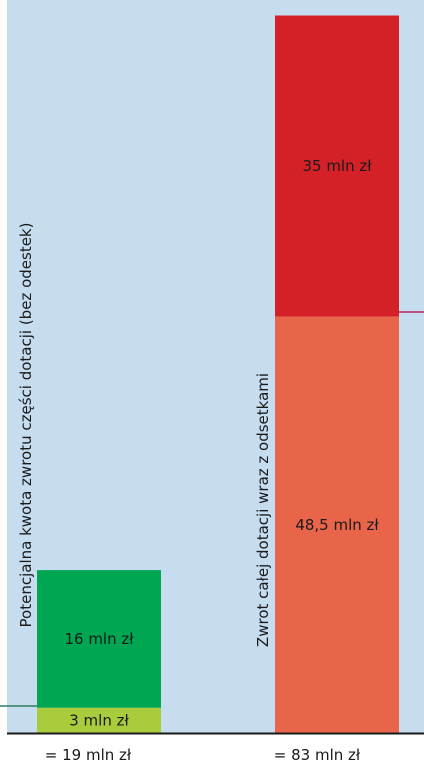 Image resolution: width=424 pixels, height=769 pixels. Describe the element at coordinates (263, 510) in the screenshot. I see `category-label-2: Zwrot całej dotacji wraz z odsetkami` at that location.